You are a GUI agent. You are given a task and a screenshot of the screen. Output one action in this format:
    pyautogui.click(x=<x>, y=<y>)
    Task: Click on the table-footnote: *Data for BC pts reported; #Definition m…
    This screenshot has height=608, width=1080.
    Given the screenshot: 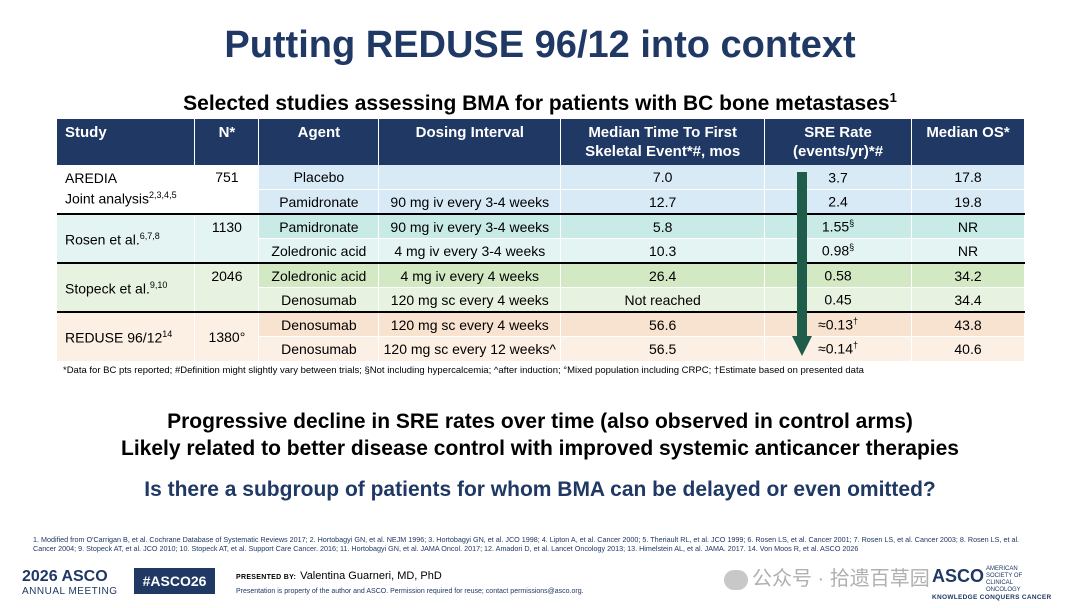 What is the action you would take?
    pyautogui.click(x=463, y=370)
    